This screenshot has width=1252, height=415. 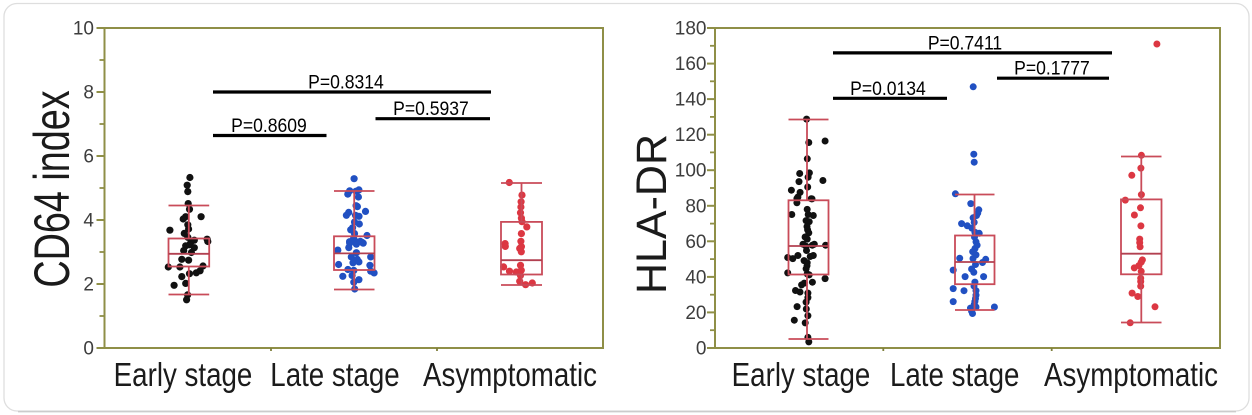 I want to click on svg-text: 40, so click(x=695, y=277).